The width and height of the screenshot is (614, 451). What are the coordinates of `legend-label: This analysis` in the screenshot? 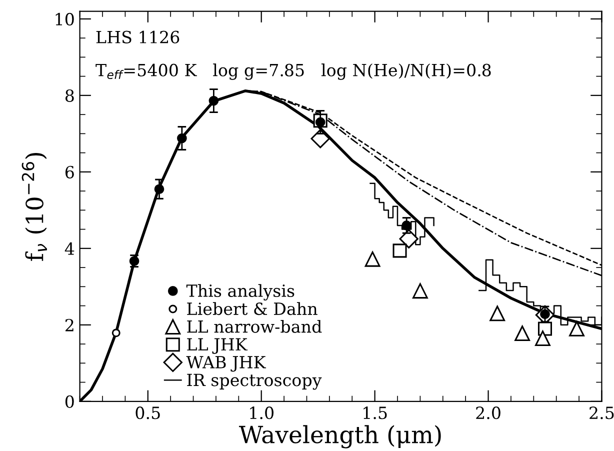 It's located at (240, 292).